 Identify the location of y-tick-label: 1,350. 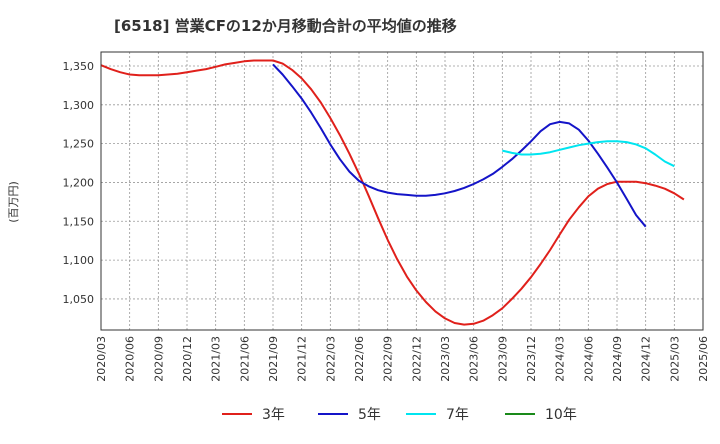
(79, 66).